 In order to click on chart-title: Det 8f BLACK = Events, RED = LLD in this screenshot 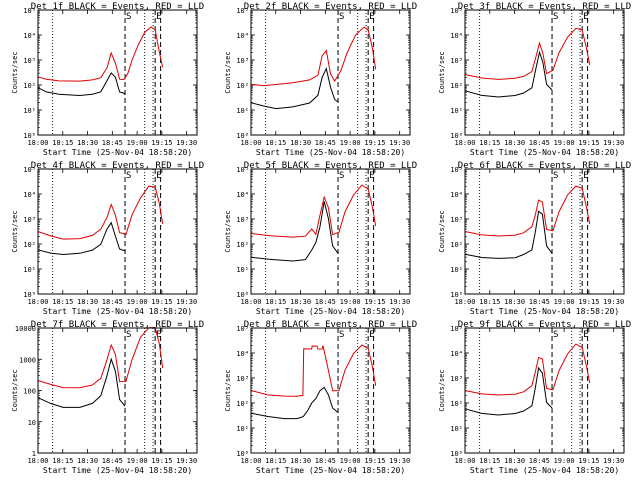, I will do `click(330, 325)`.